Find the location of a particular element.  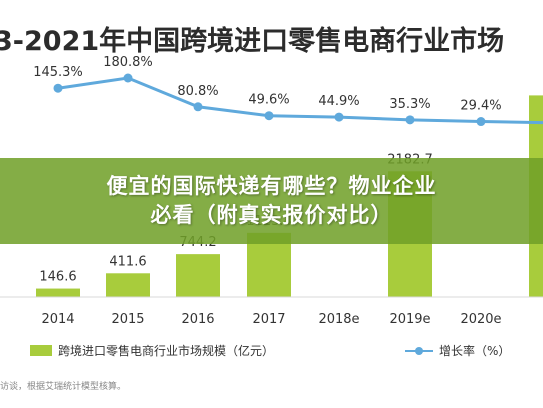

chart-title: 3-2021年中国跨境进口零售电商行业市场 is located at coordinates (252, 41).